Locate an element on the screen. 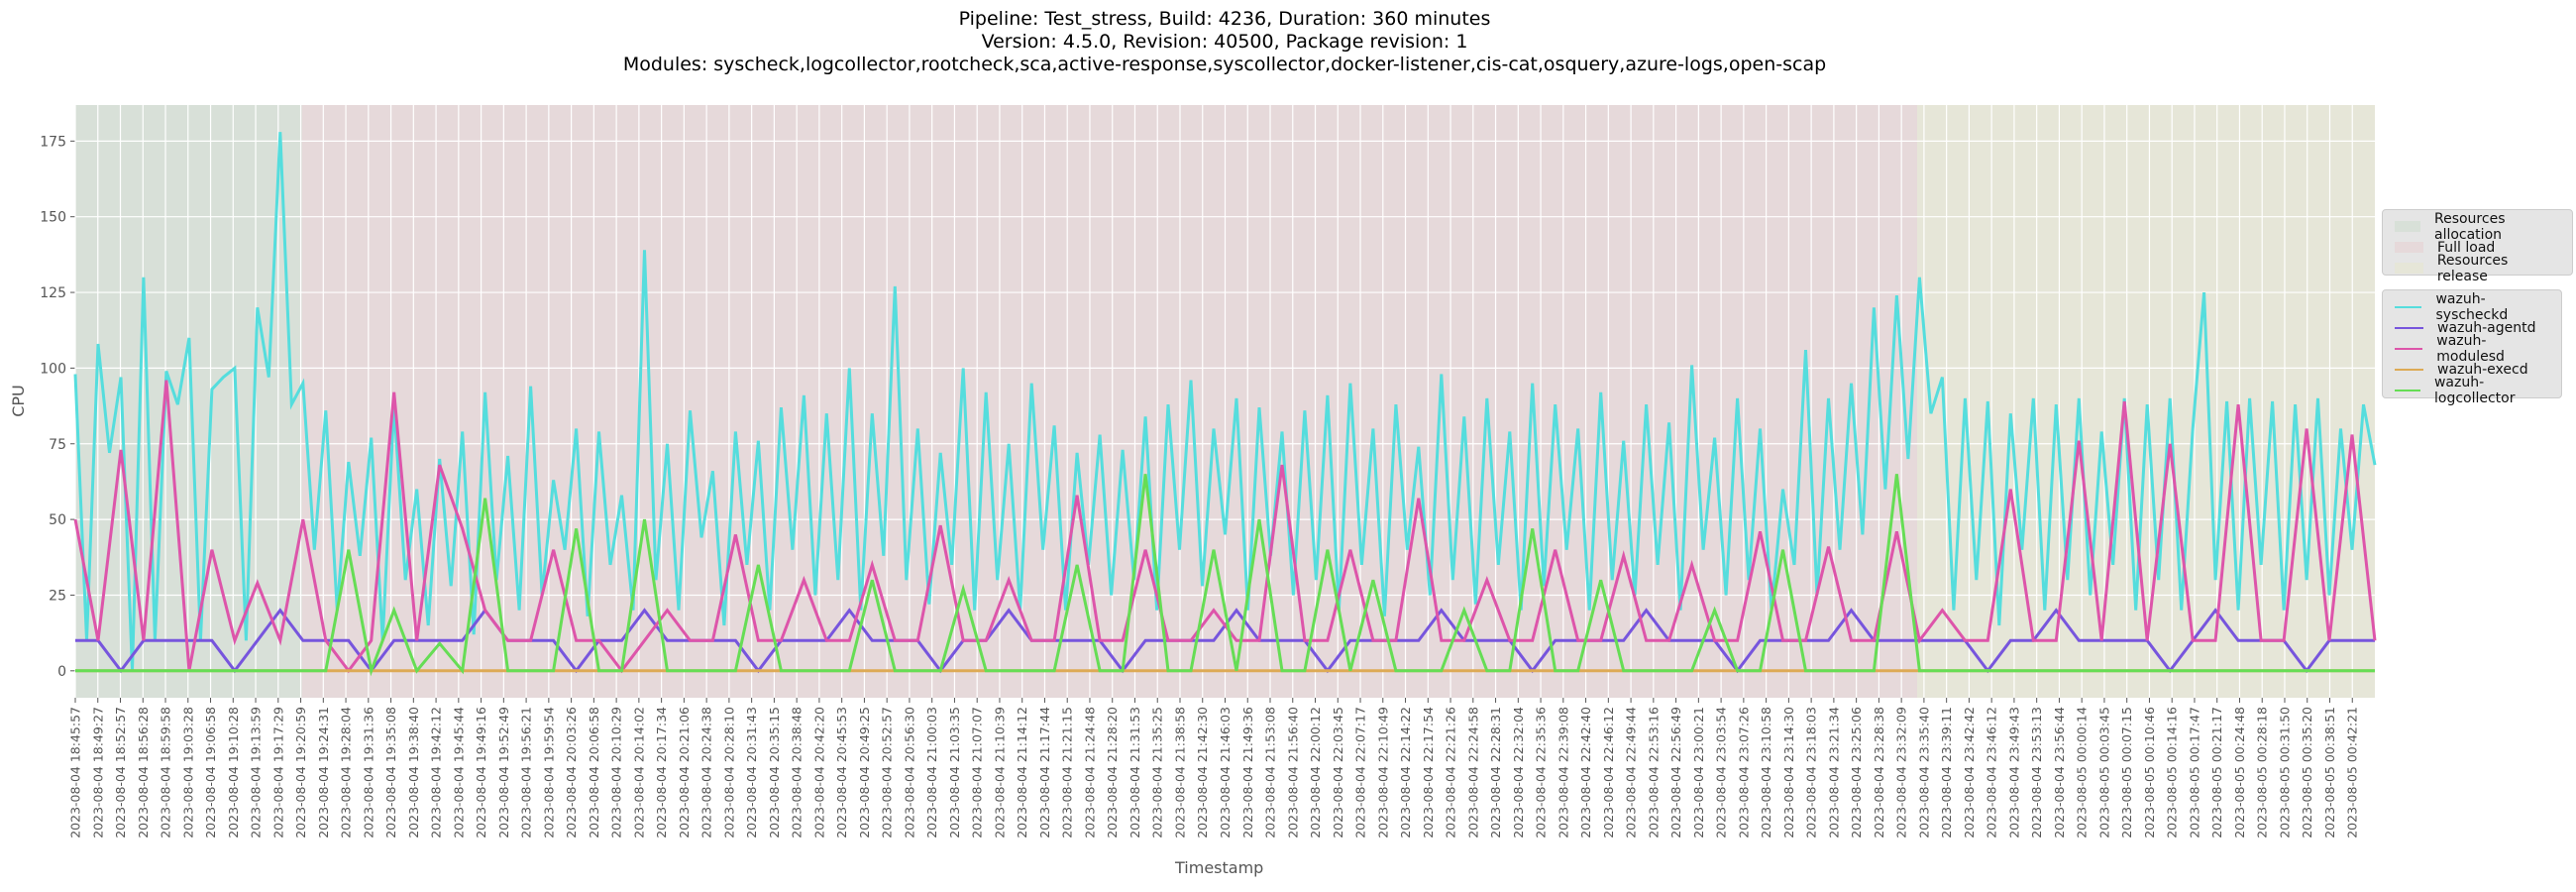  x-tick-label: 2023-08-04 22:46:12 is located at coordinates (1608, 773).